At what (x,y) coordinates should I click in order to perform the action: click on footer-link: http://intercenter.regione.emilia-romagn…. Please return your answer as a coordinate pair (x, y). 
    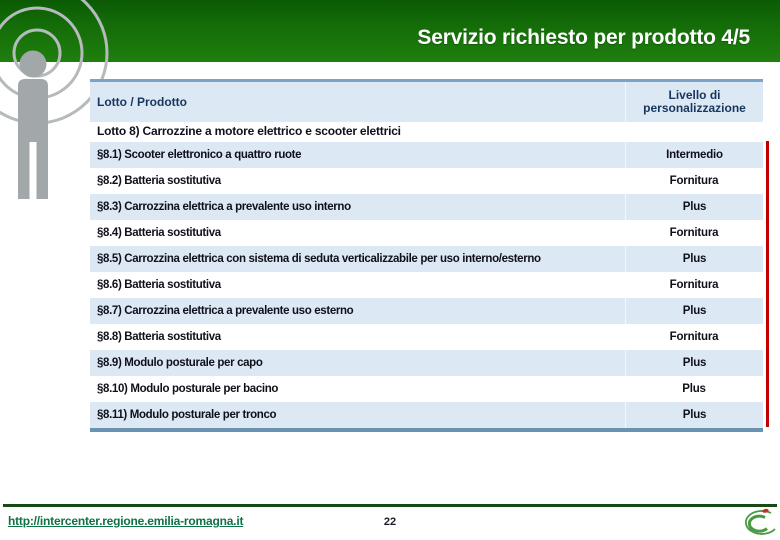
    Looking at the image, I should click on (126, 521).